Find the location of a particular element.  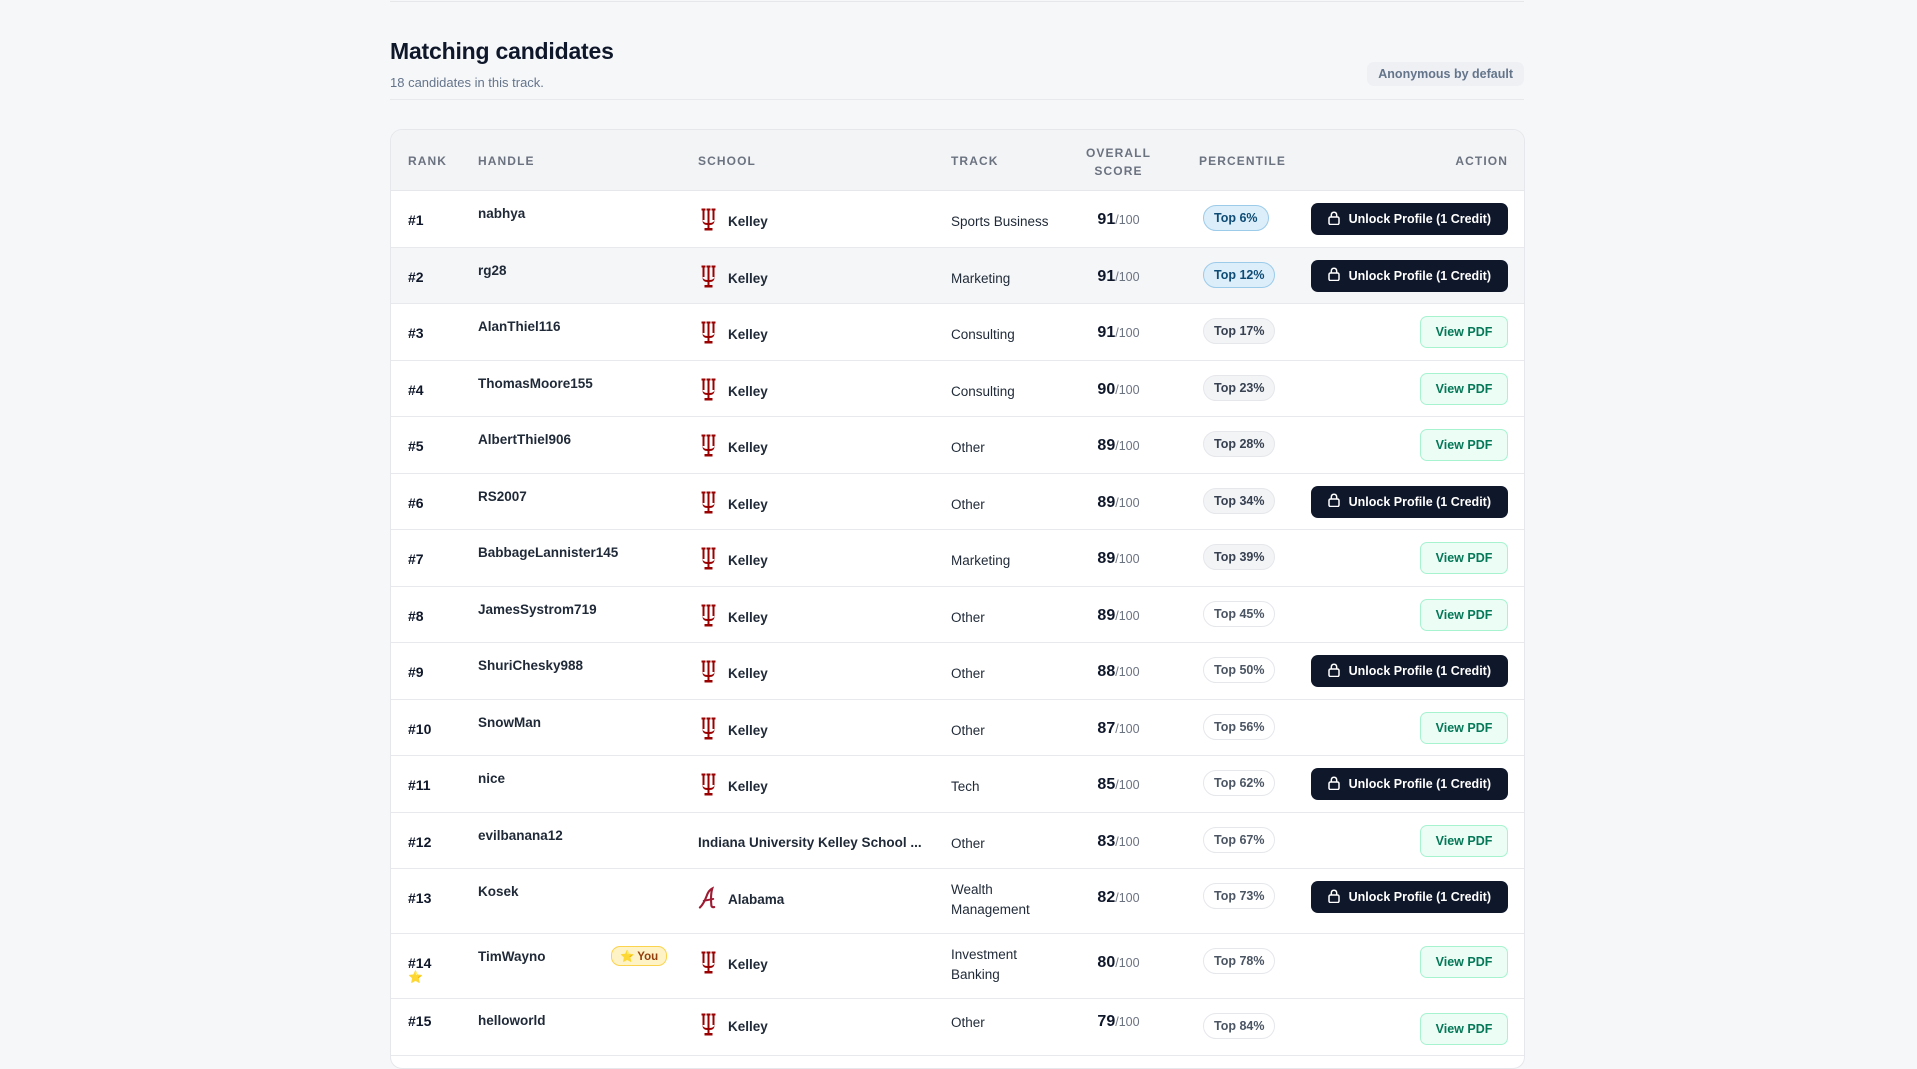

handle-cell: ShuriChesky988 is located at coordinates (531, 665).